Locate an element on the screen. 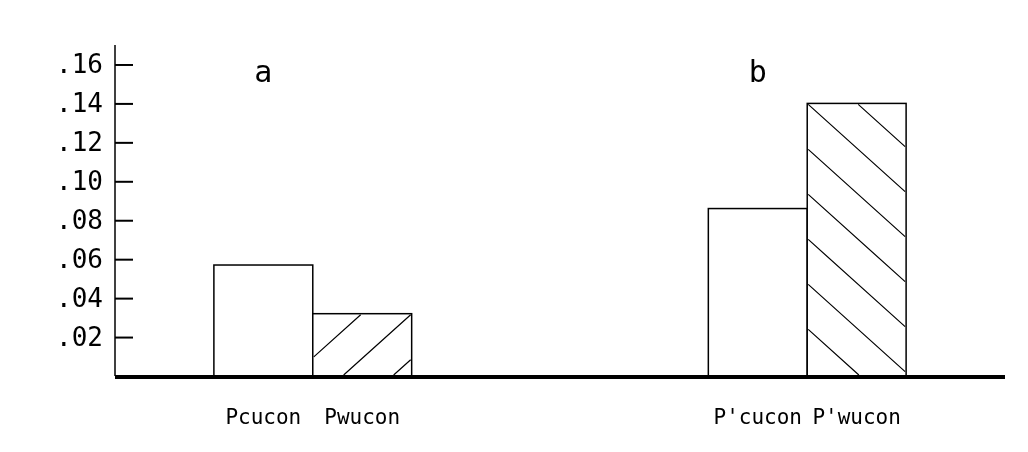 The width and height of the screenshot is (1028, 452). x-tick-label: P'wucon is located at coordinates (856, 417).